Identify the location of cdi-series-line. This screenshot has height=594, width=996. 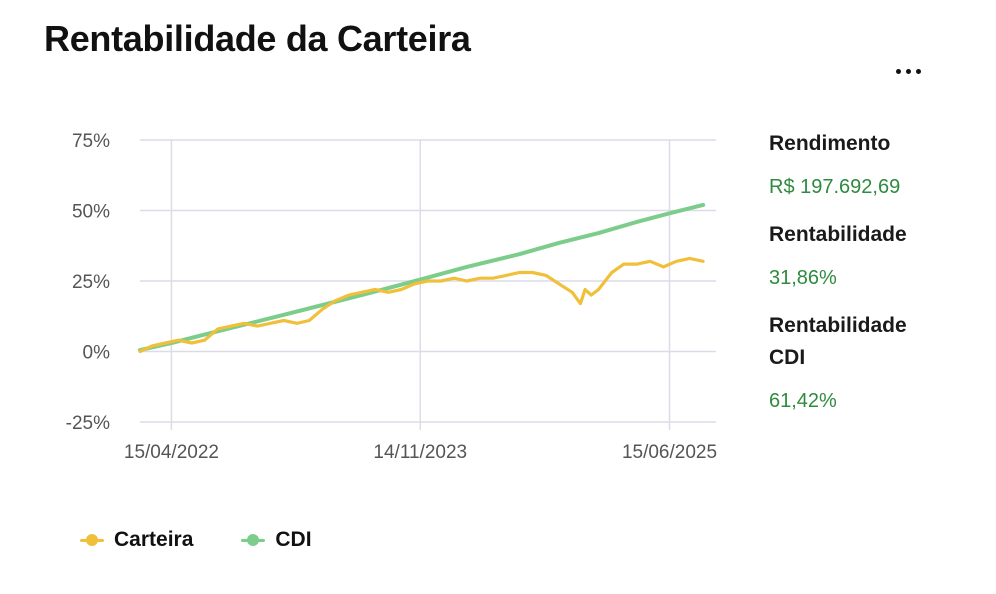
(422, 277).